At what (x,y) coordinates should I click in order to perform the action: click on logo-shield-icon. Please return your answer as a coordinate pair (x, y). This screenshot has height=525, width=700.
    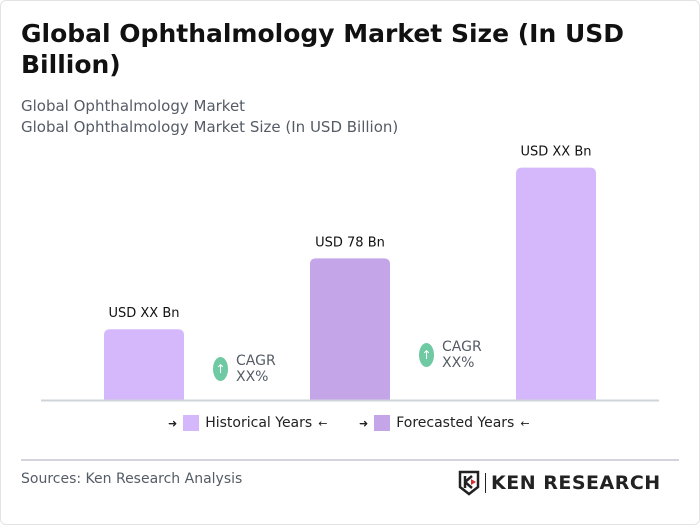
    Looking at the image, I should click on (469, 483).